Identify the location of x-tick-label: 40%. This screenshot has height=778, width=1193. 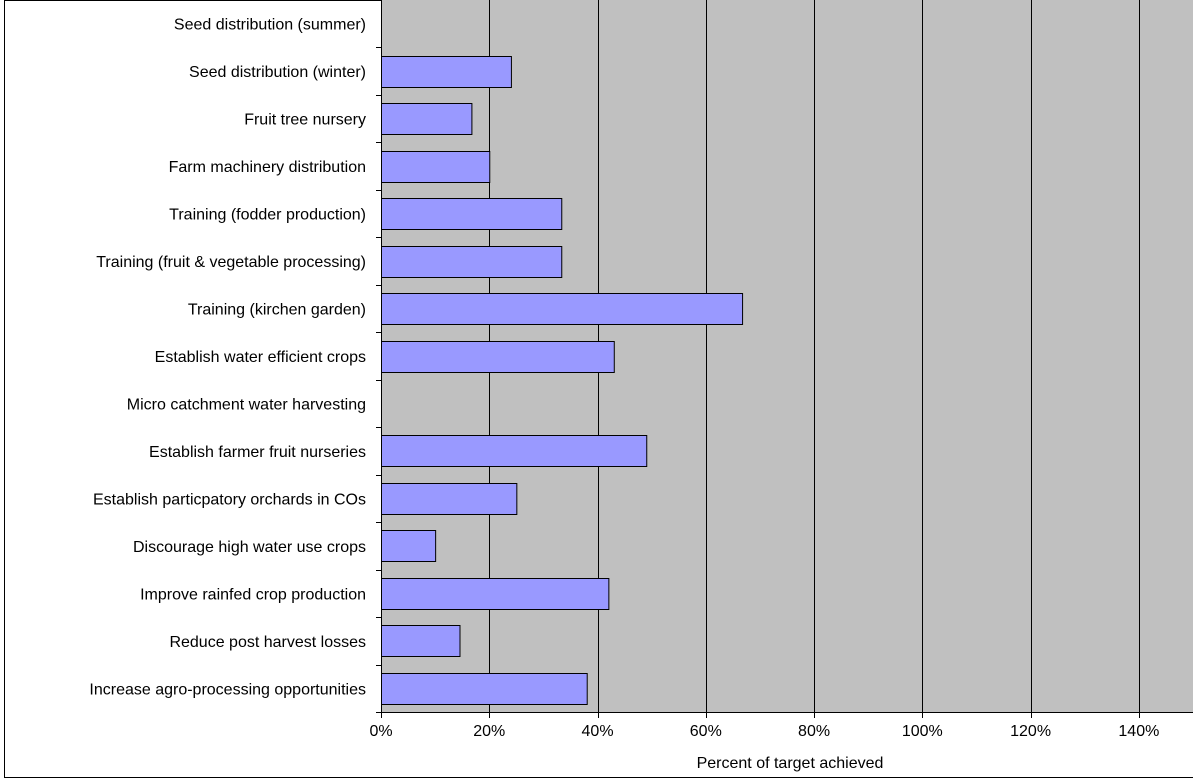
(598, 731).